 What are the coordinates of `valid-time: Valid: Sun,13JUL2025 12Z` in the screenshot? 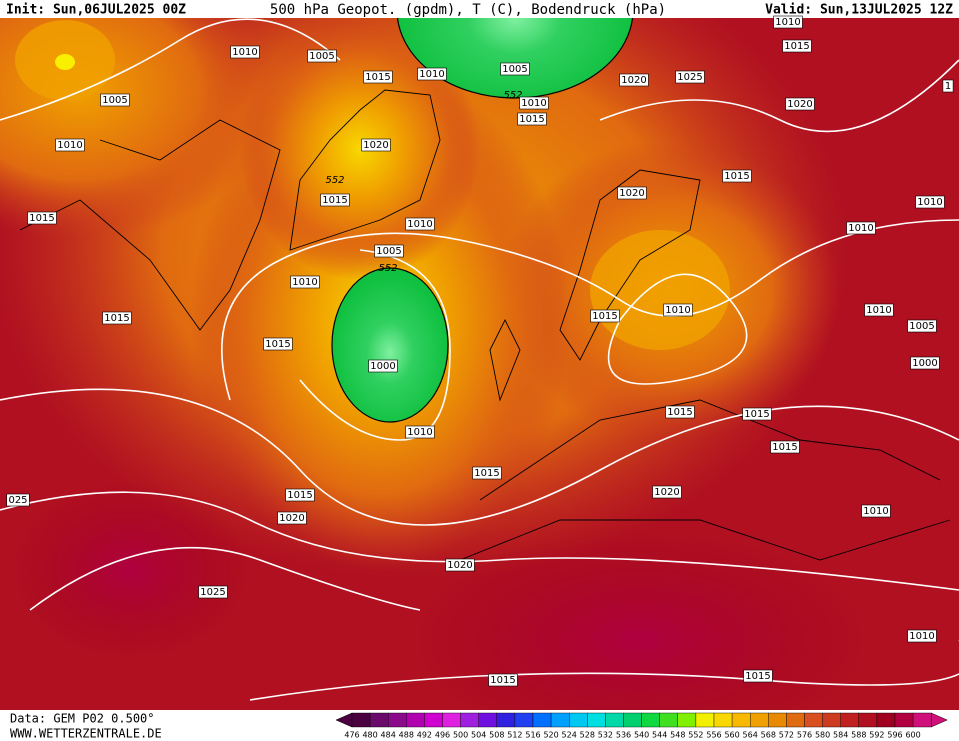 It's located at (859, 10).